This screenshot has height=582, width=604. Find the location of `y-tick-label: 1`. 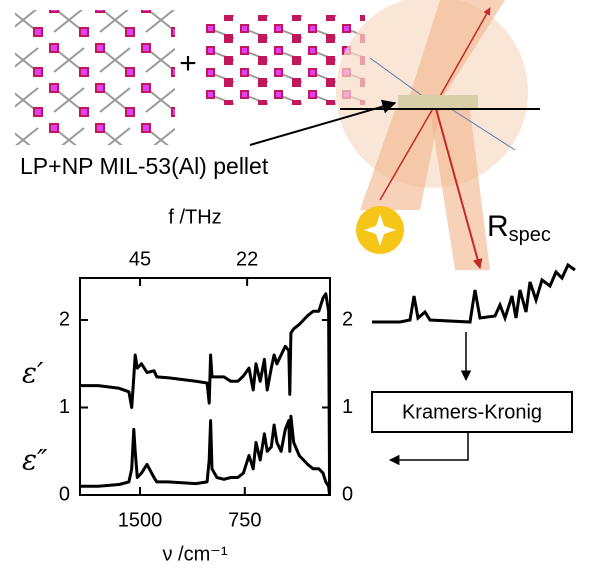

y-tick-label: 1 is located at coordinates (64, 407).